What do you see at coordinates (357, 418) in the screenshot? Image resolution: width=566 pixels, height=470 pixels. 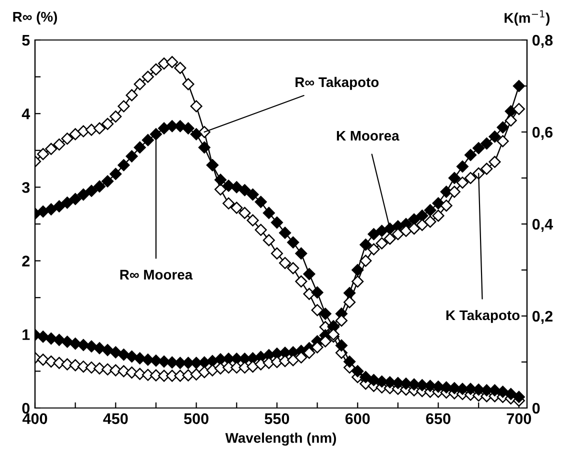 I see `x-tick-label: 600` at bounding box center [357, 418].